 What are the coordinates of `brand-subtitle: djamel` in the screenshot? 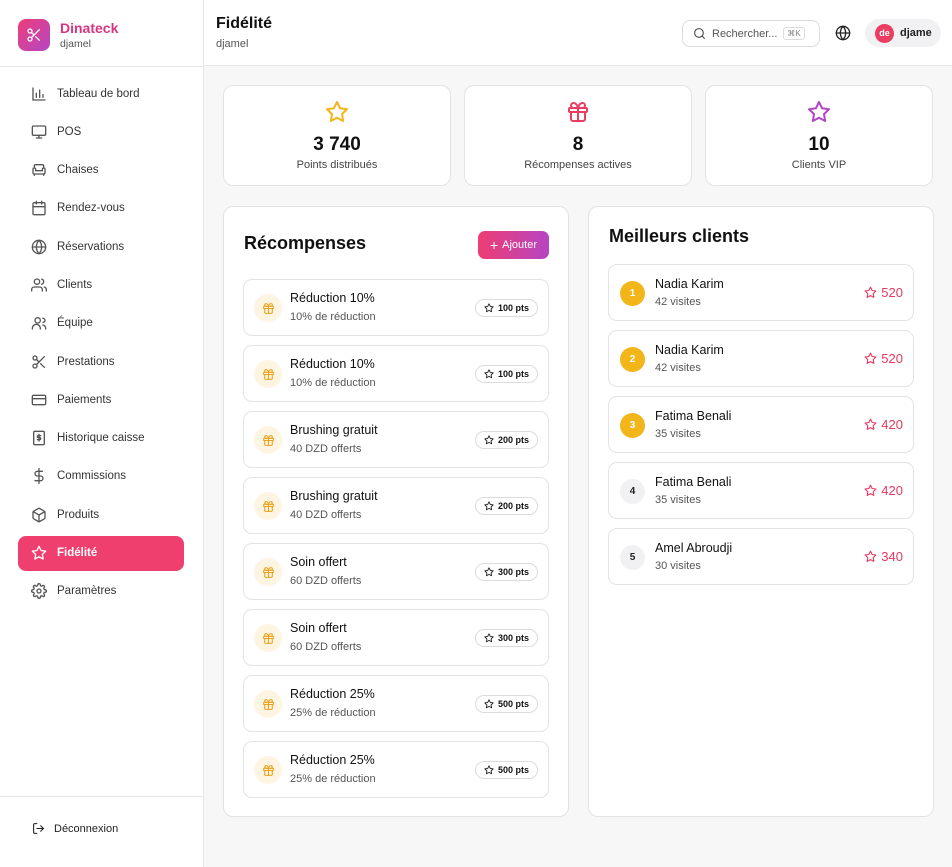 It's located at (75, 43).